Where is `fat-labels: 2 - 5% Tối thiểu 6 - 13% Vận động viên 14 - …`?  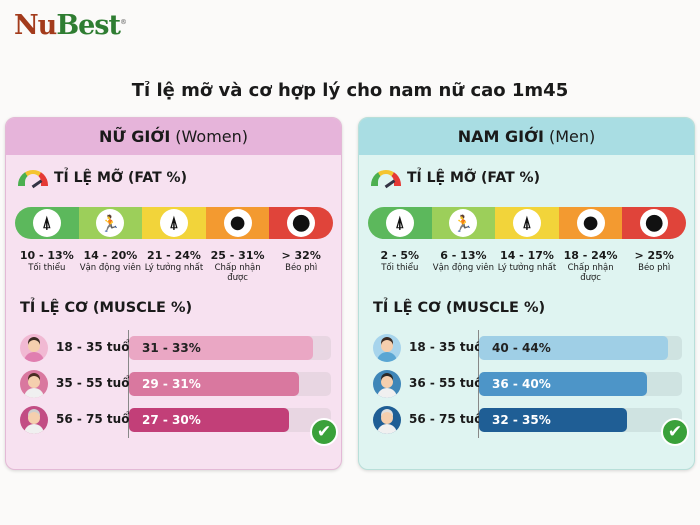
fat-labels: 2 - 5% Tối thiểu 6 - 13% Vận động viên 14 - … is located at coordinates (527, 266).